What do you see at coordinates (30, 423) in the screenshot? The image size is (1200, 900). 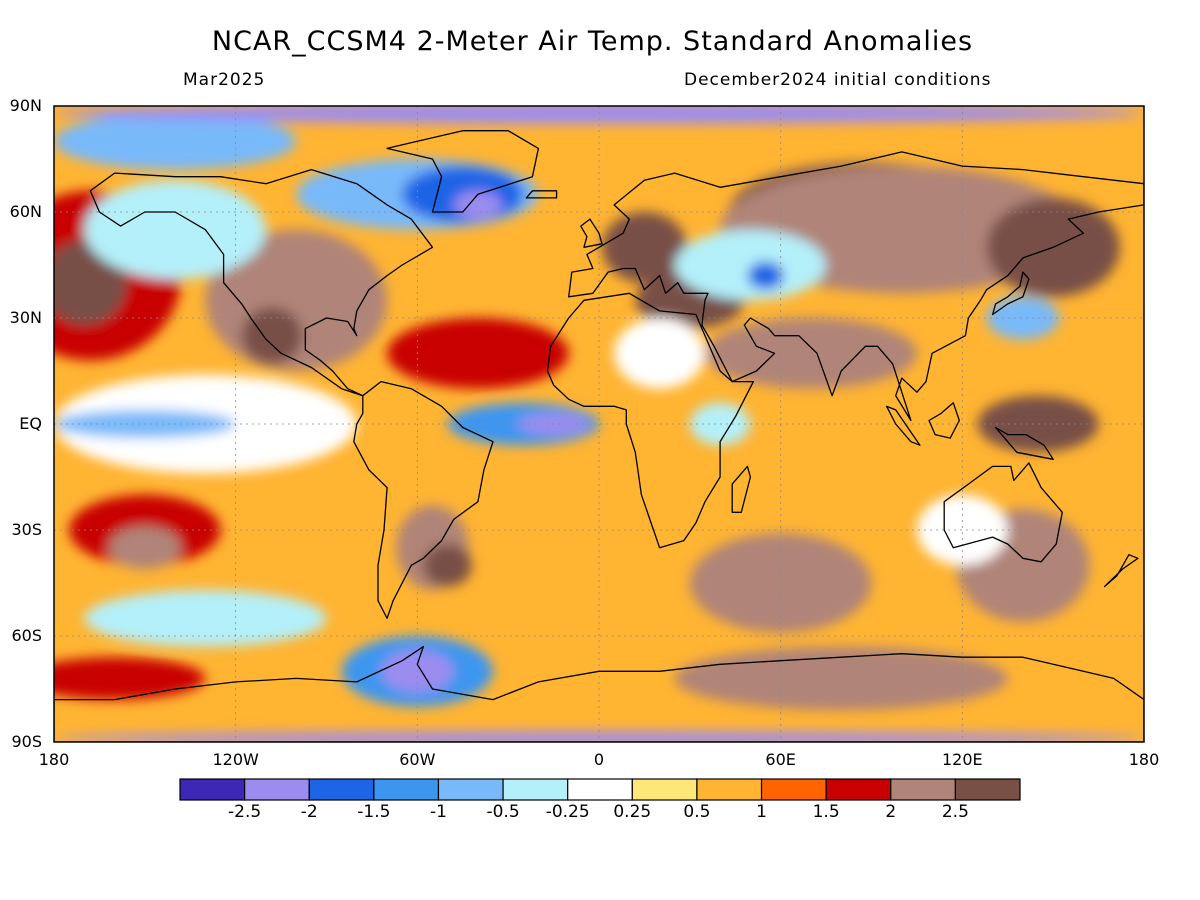 I see `latitude-tick-label: EQ` at bounding box center [30, 423].